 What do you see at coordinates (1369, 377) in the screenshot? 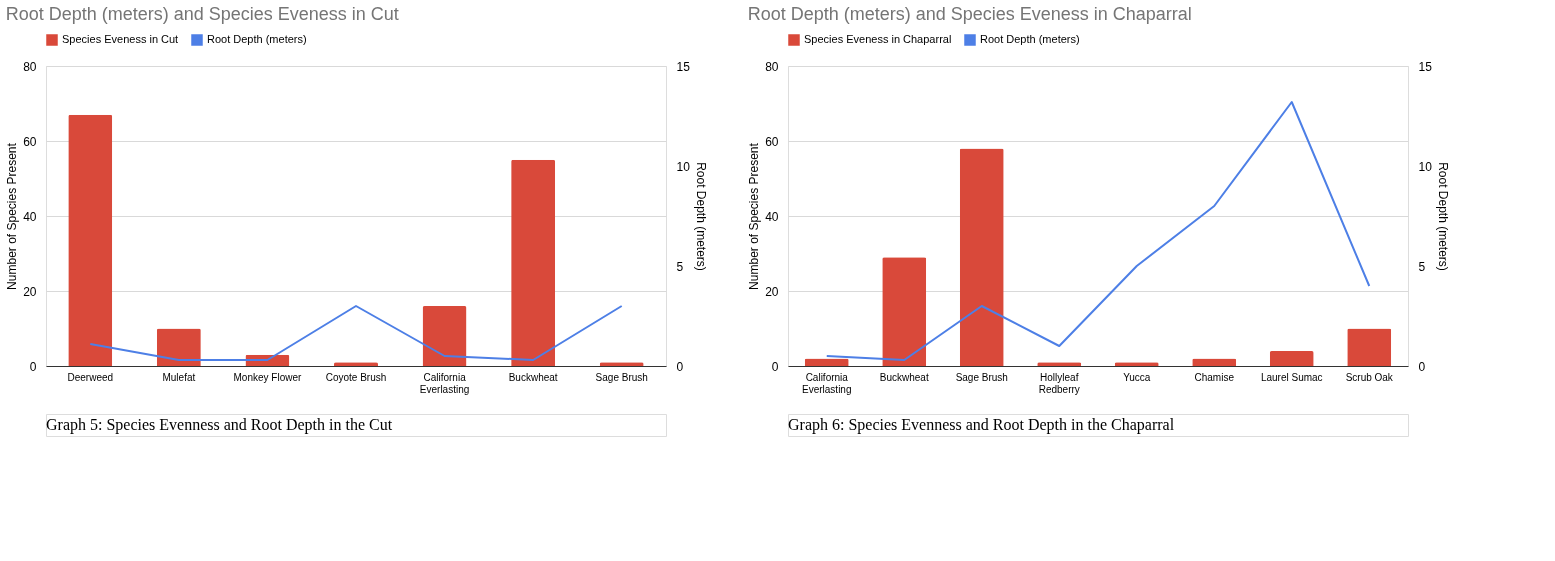
I see `x-tick-label: Scrub Oak` at bounding box center [1369, 377].